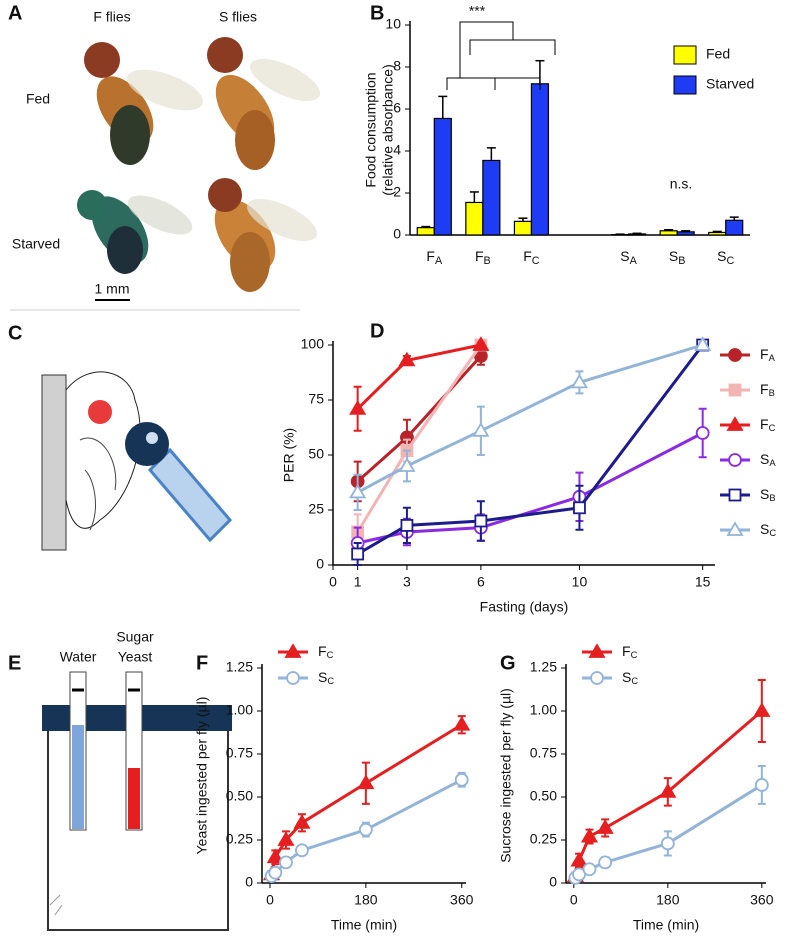 The height and width of the screenshot is (940, 796). What do you see at coordinates (580, 582) in the screenshot?
I see `x-tick-label: 10` at bounding box center [580, 582].